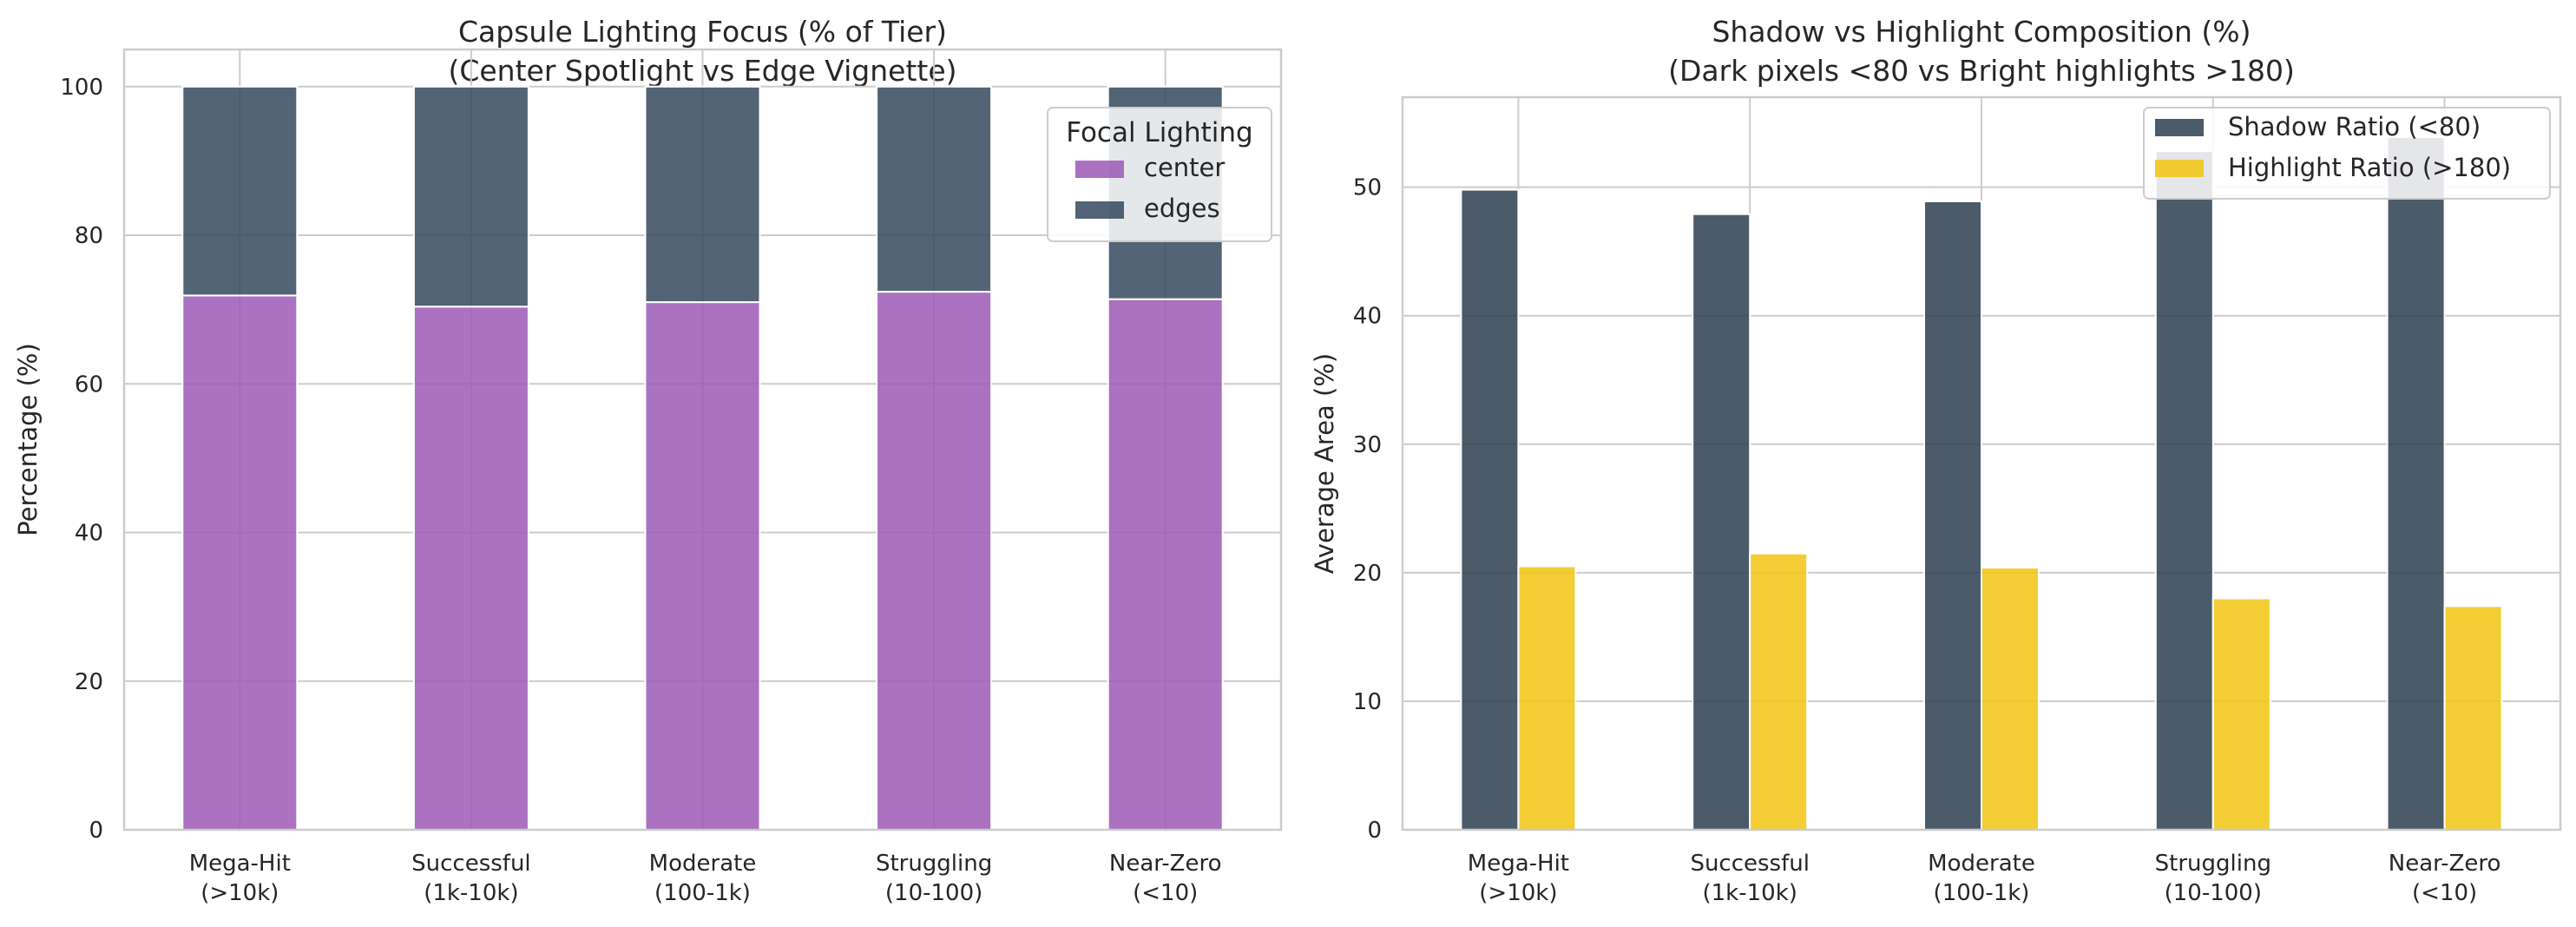 The image size is (2576, 927). I want to click on c1-x-tick-label: (>10k), so click(1518, 893).